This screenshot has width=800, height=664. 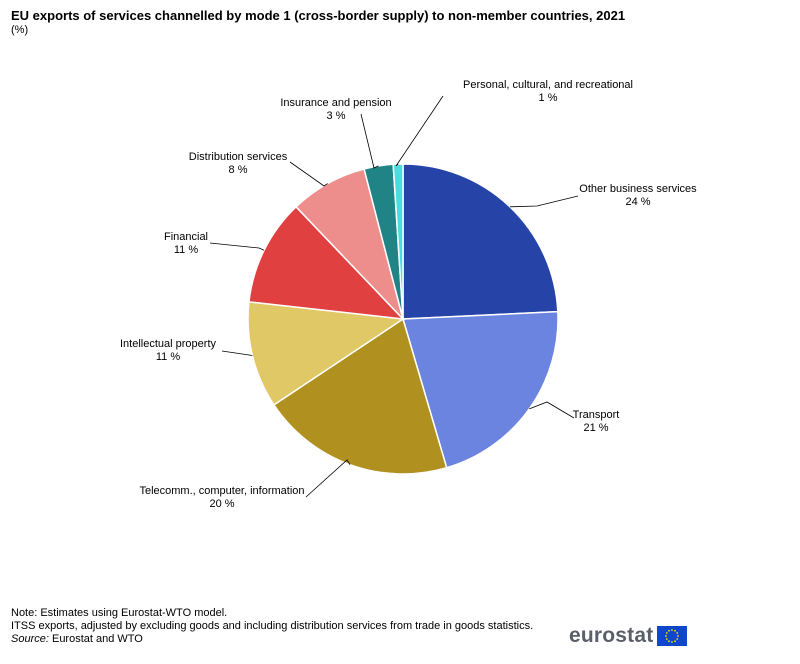 What do you see at coordinates (168, 344) in the screenshot?
I see `slice-label-4: Intellectual property` at bounding box center [168, 344].